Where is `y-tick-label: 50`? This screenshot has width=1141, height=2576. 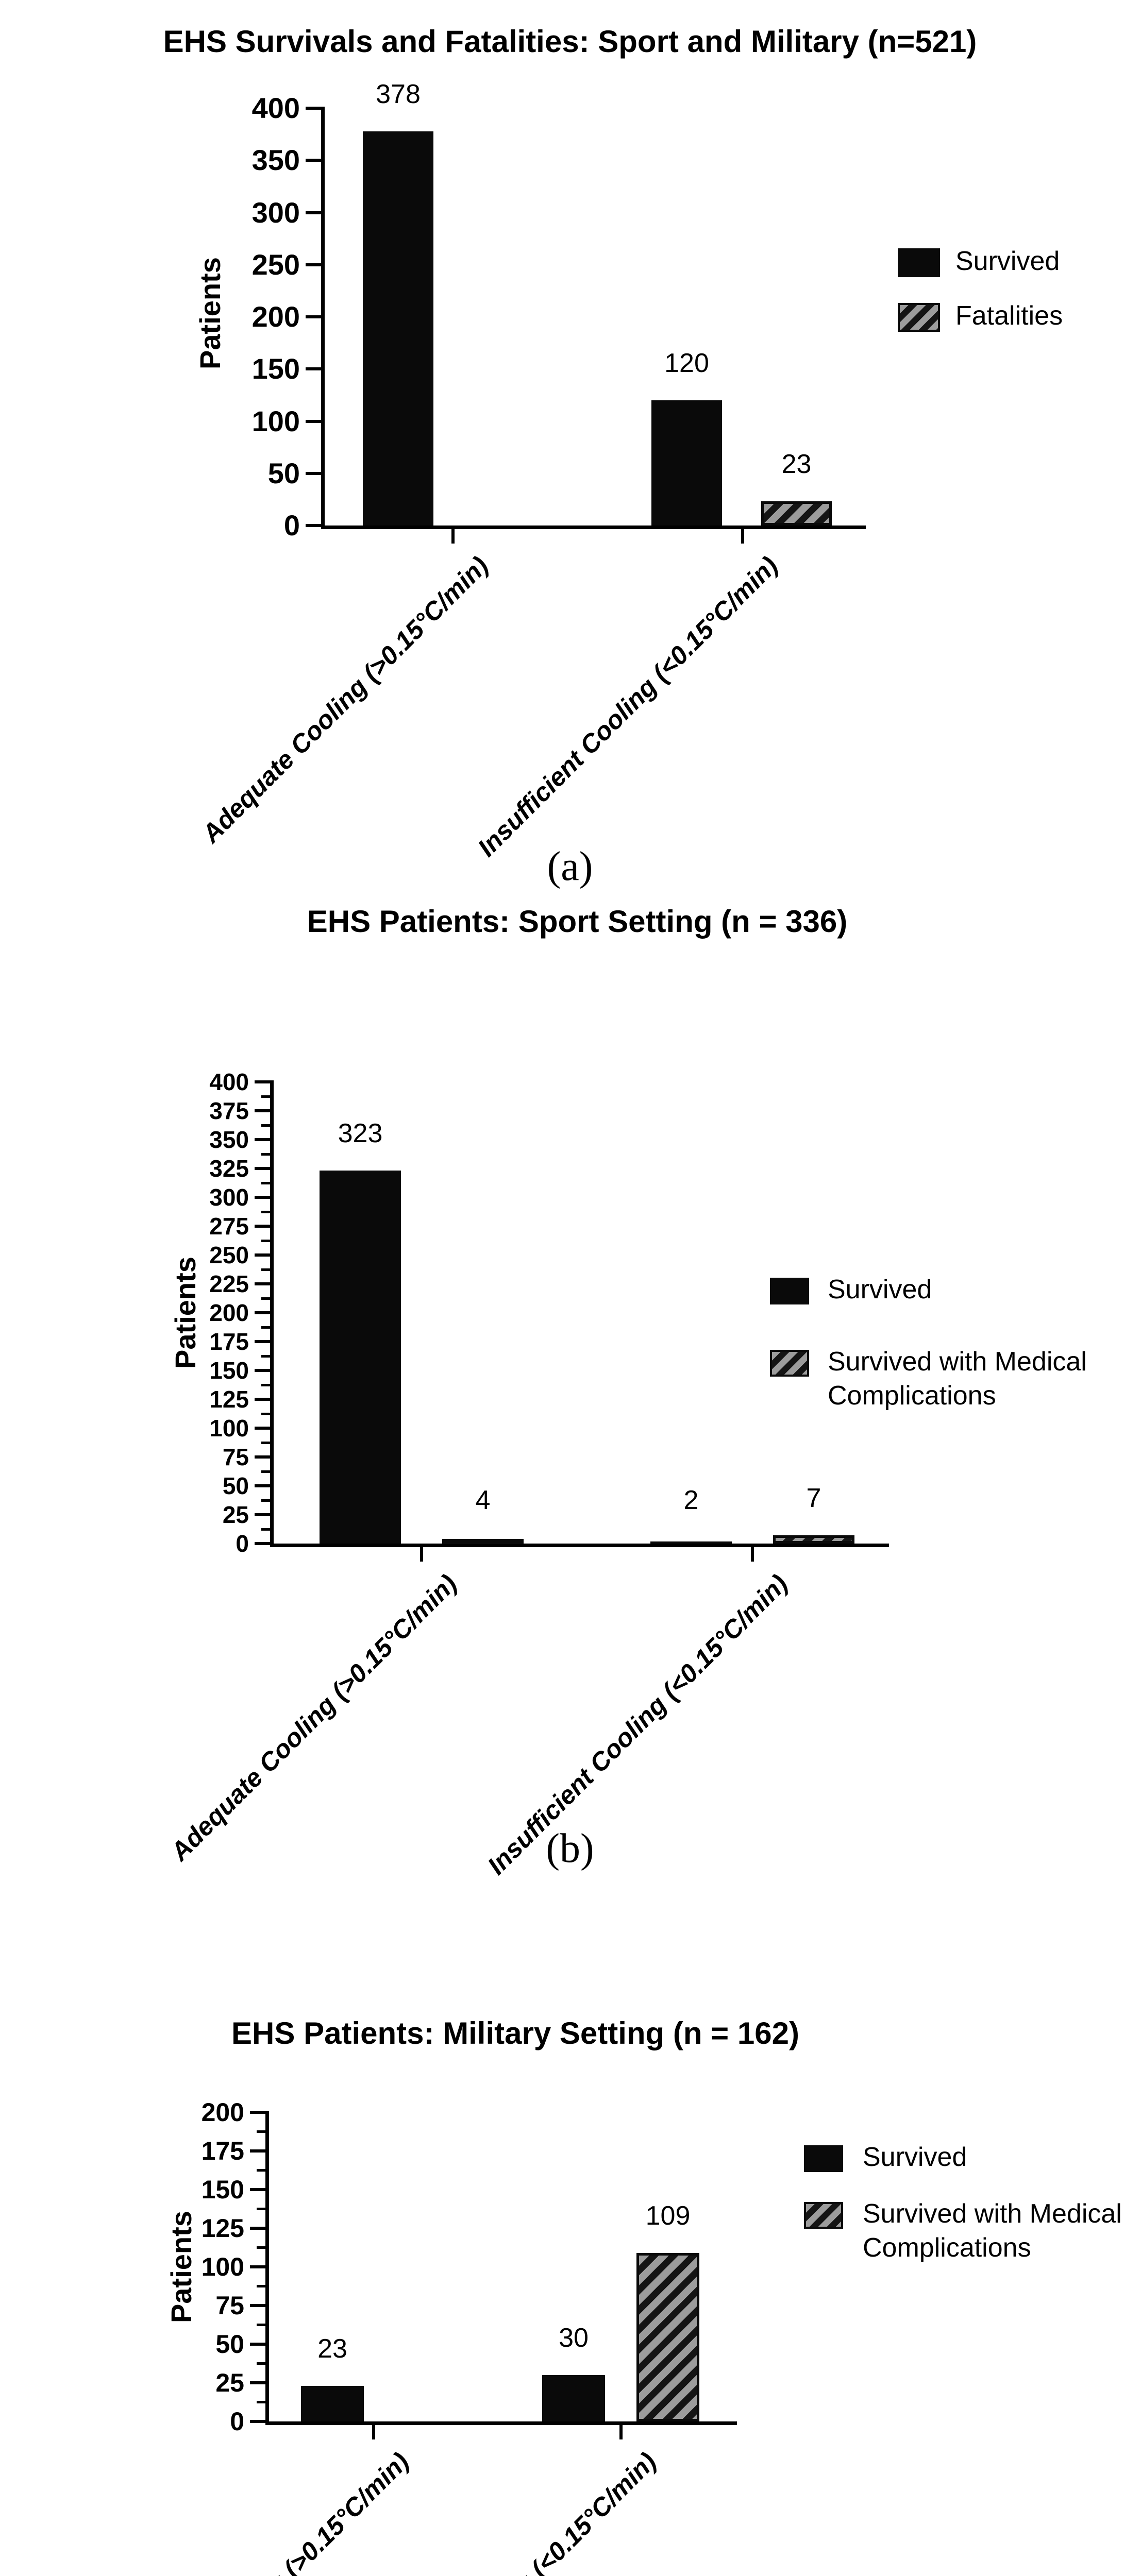
y-tick-label: 50 is located at coordinates (283, 472).